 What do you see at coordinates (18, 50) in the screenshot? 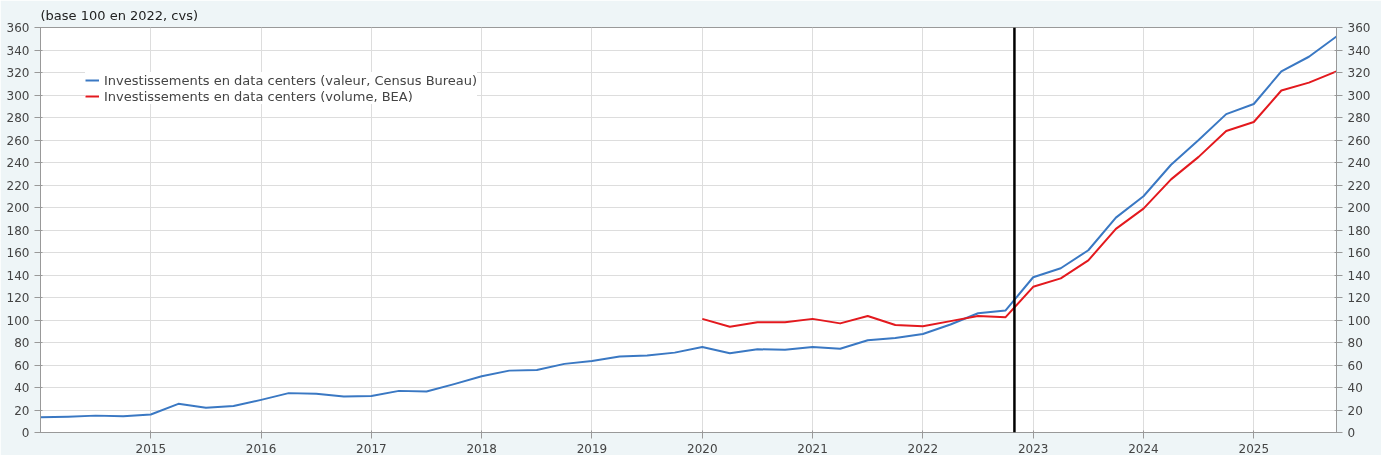
I see `y-tick-label: 340` at bounding box center [18, 50].